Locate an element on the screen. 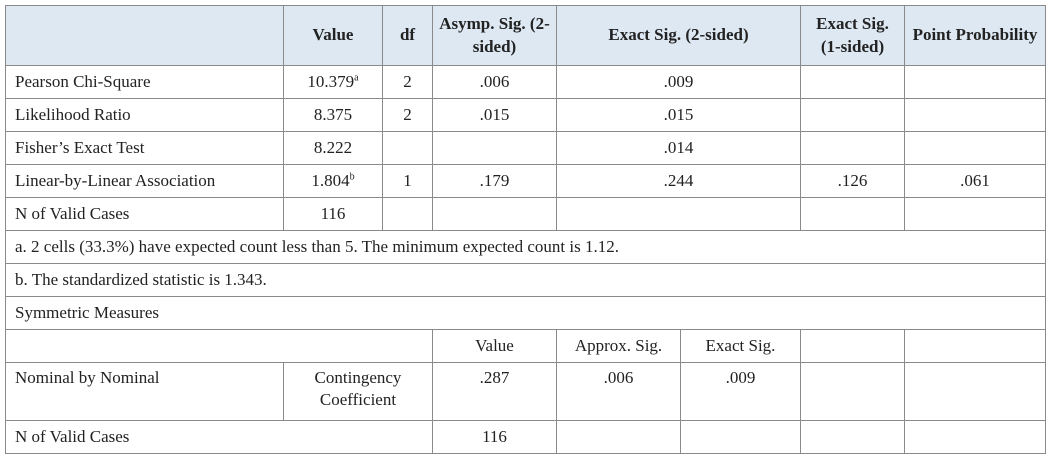 The width and height of the screenshot is (1050, 460). cell-text: Exact Sig. (2-sided) is located at coordinates (678, 35).